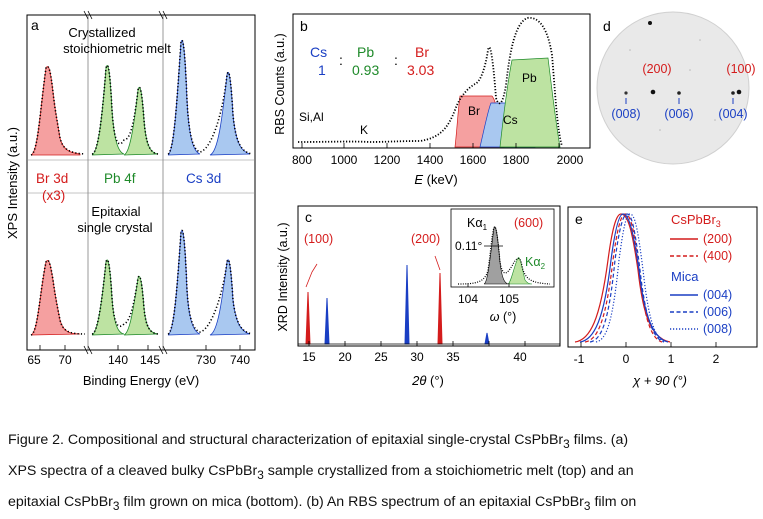 Image resolution: width=763 pixels, height=519 pixels. Describe the element at coordinates (430, 82) in the screenshot. I see `rbs-spectrum` at that location.